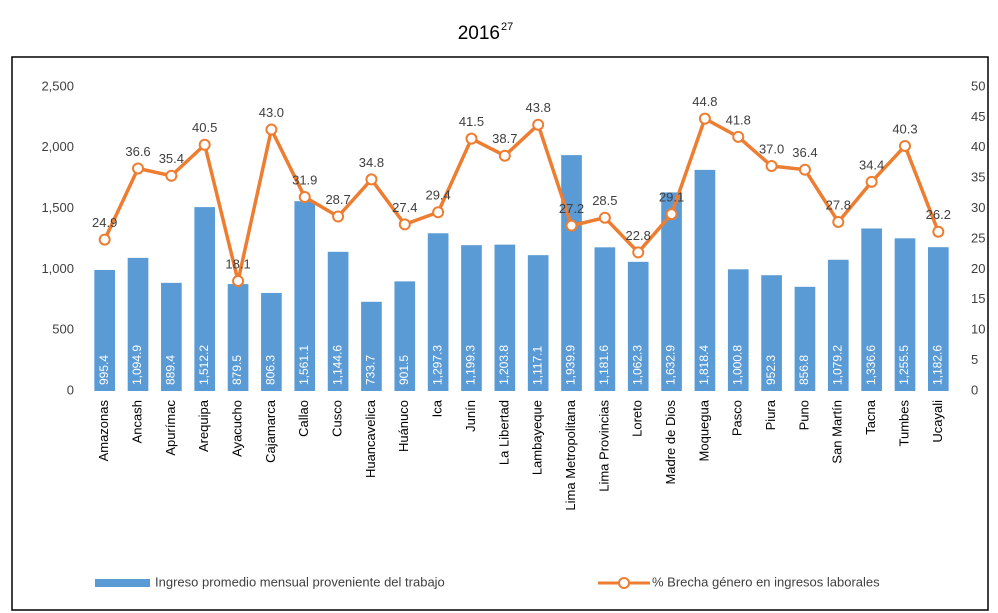  Describe the element at coordinates (57, 146) in the screenshot. I see `y-tick-label: 2,000` at that location.